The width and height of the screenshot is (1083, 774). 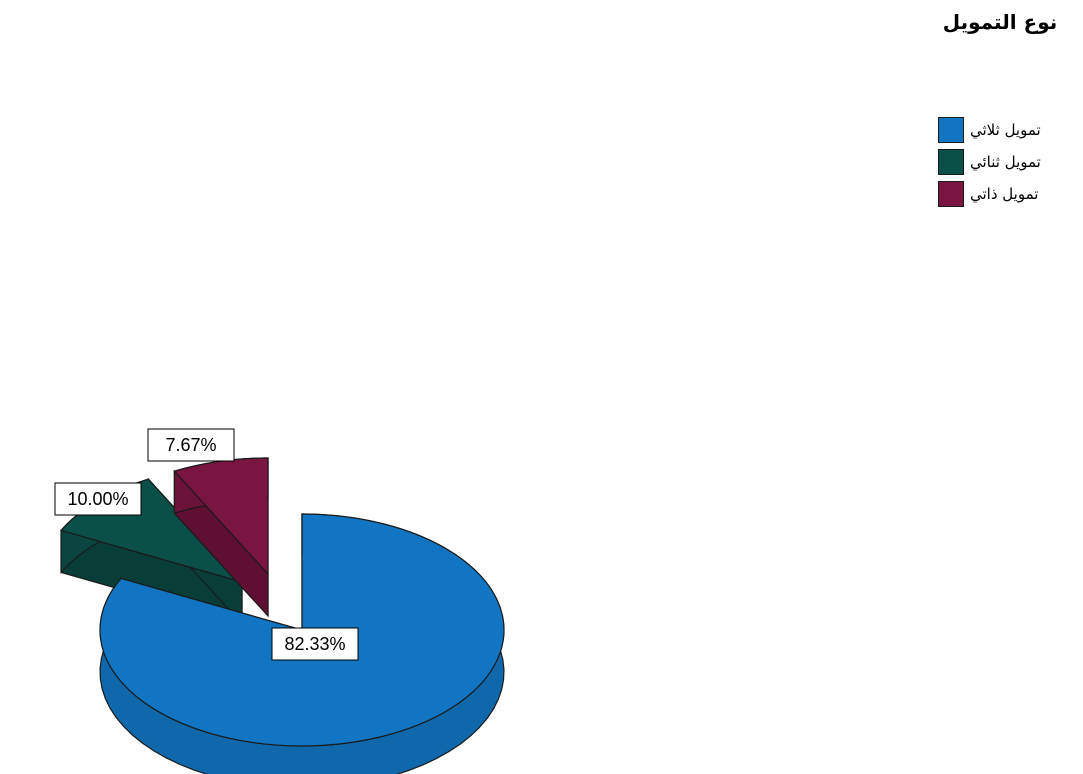 I want to click on legend-label: تمويل ثنائي, so click(x=1005, y=162).